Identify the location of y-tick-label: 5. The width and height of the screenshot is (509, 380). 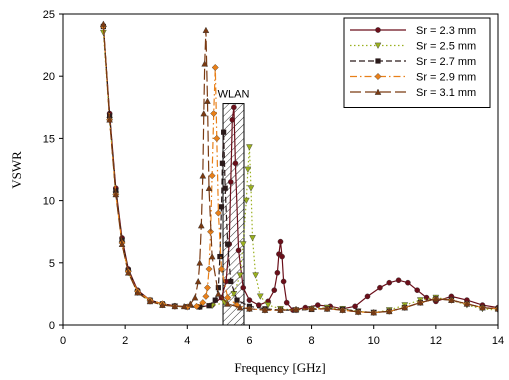
(52, 264).